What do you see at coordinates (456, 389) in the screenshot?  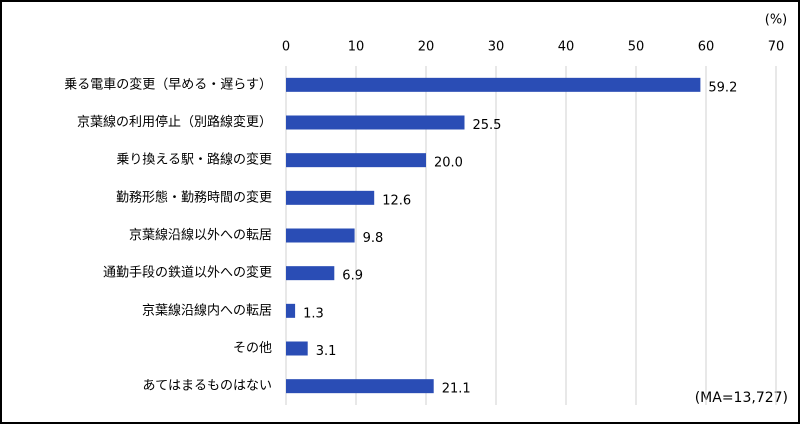 I see `value-label: 21.1` at bounding box center [456, 389].